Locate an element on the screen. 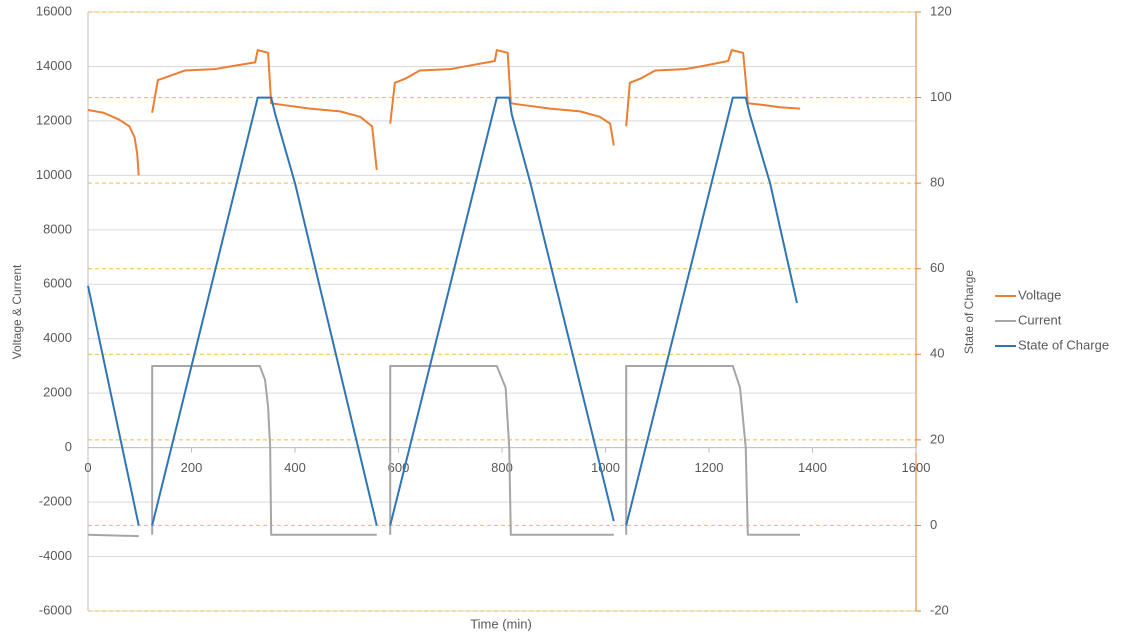 This screenshot has height=639, width=1124. y2-tick-label: 120 is located at coordinates (941, 10).